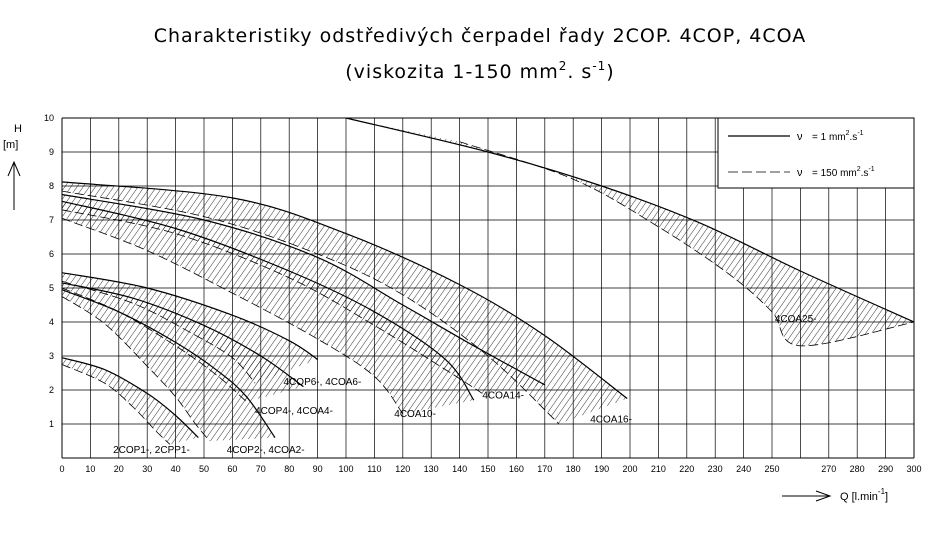 The width and height of the screenshot is (930, 534). What do you see at coordinates (51, 322) in the screenshot?
I see `y-tick-label: 4` at bounding box center [51, 322].